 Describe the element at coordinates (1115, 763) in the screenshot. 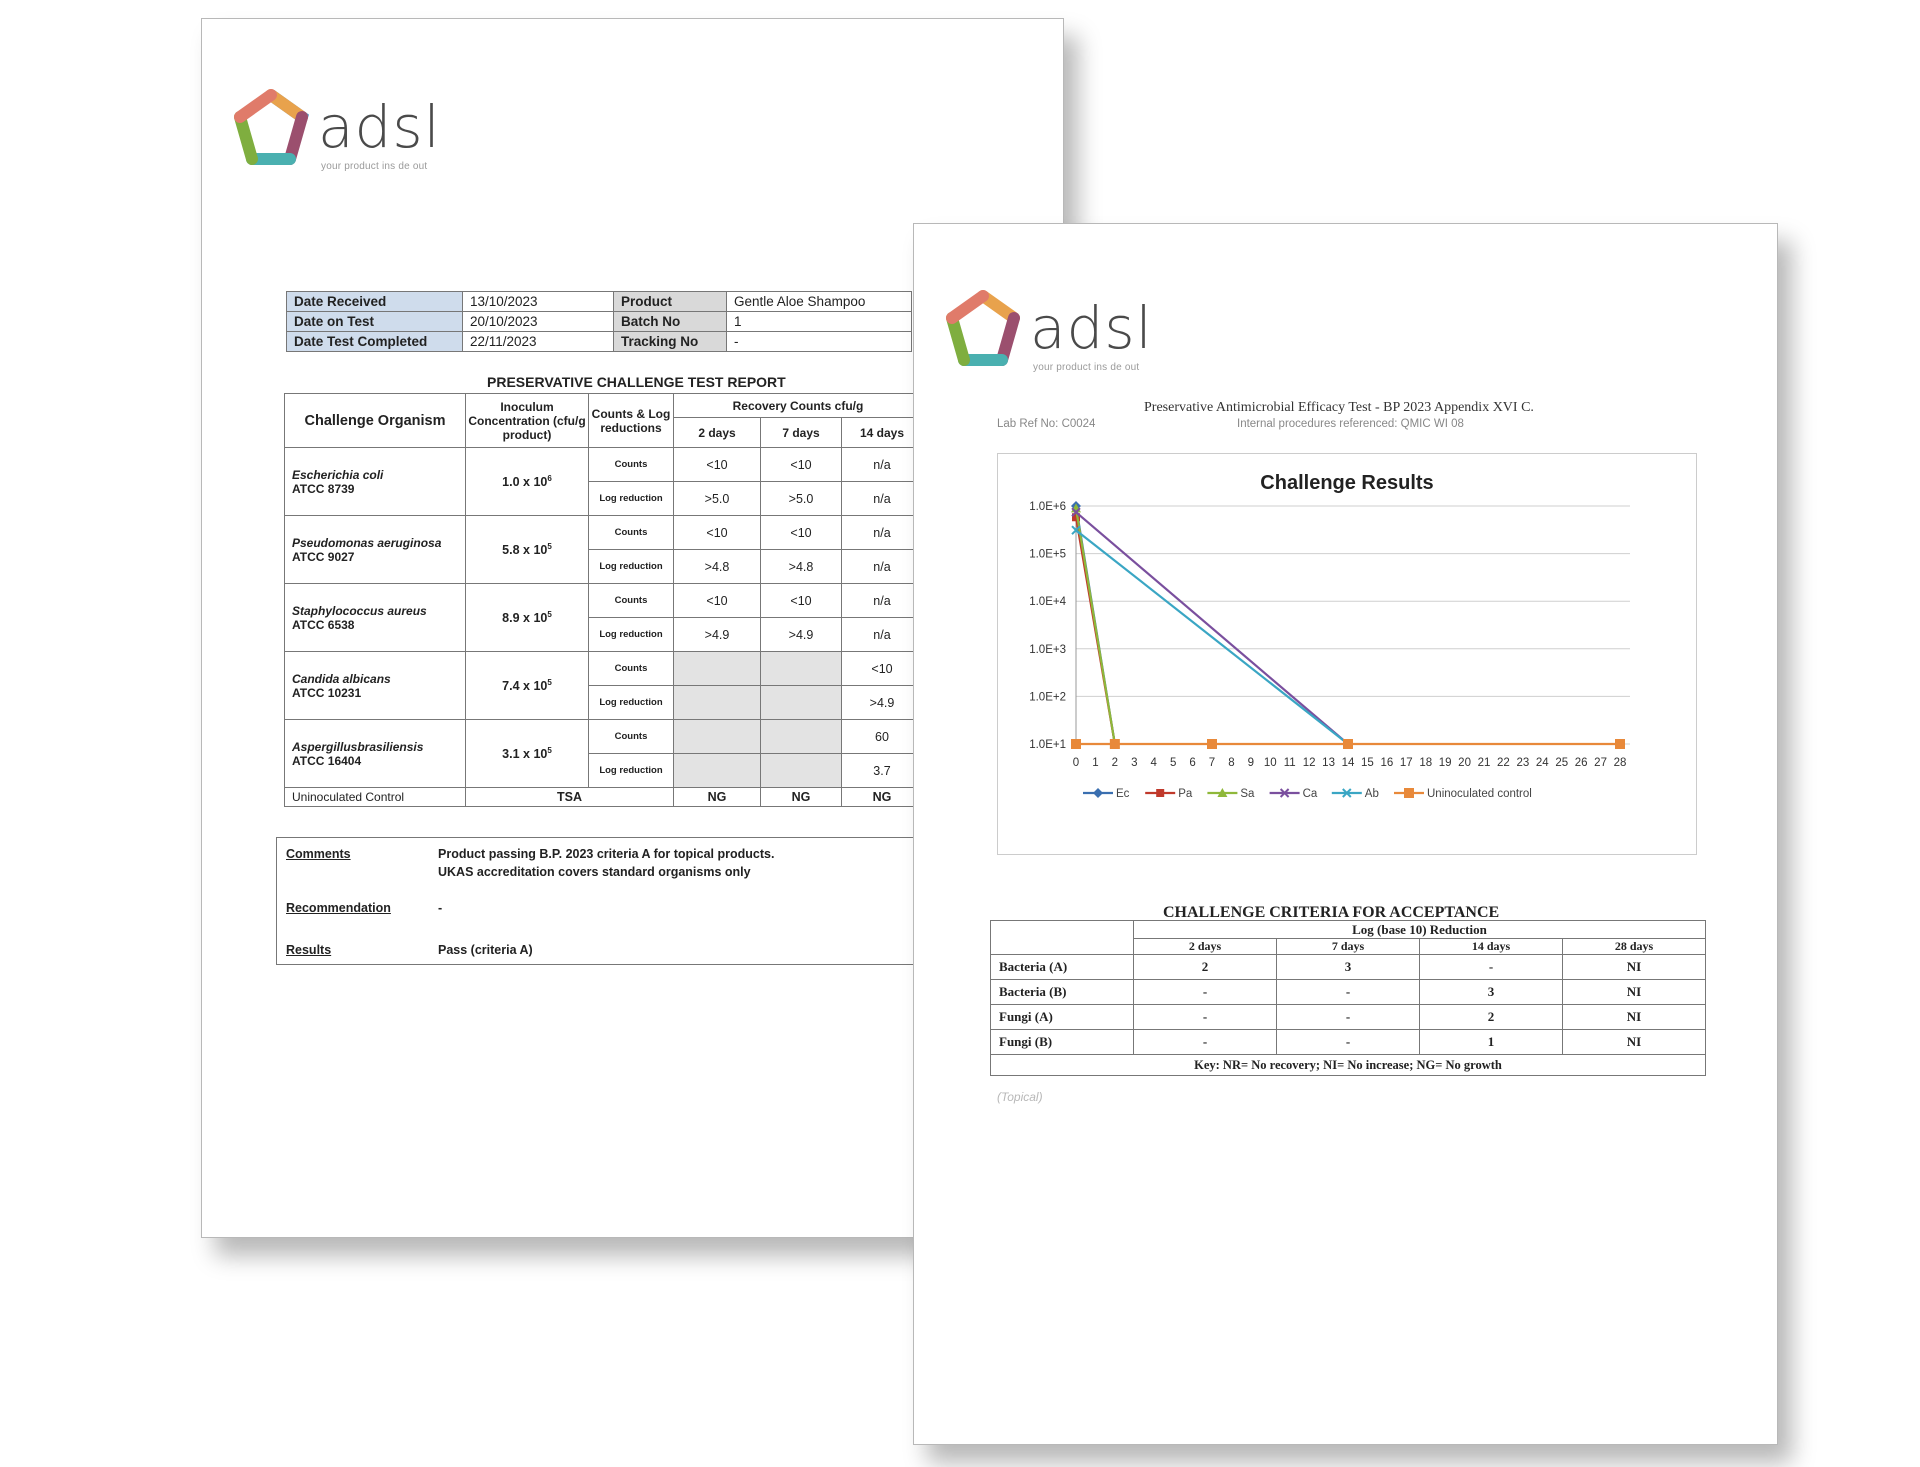

I see `x-tick-label: 2` at that location.